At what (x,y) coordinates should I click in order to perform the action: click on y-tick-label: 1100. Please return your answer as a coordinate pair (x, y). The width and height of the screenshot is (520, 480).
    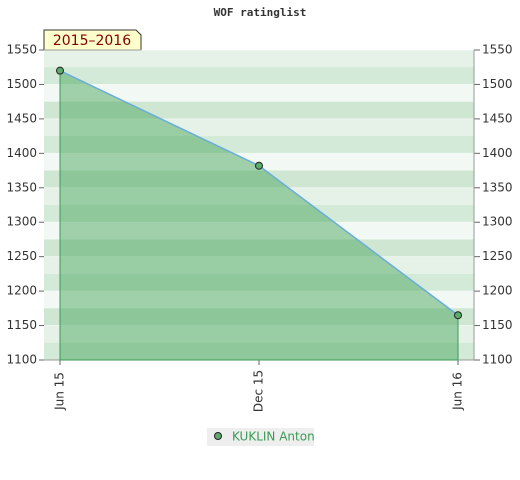
    Looking at the image, I should click on (21, 360).